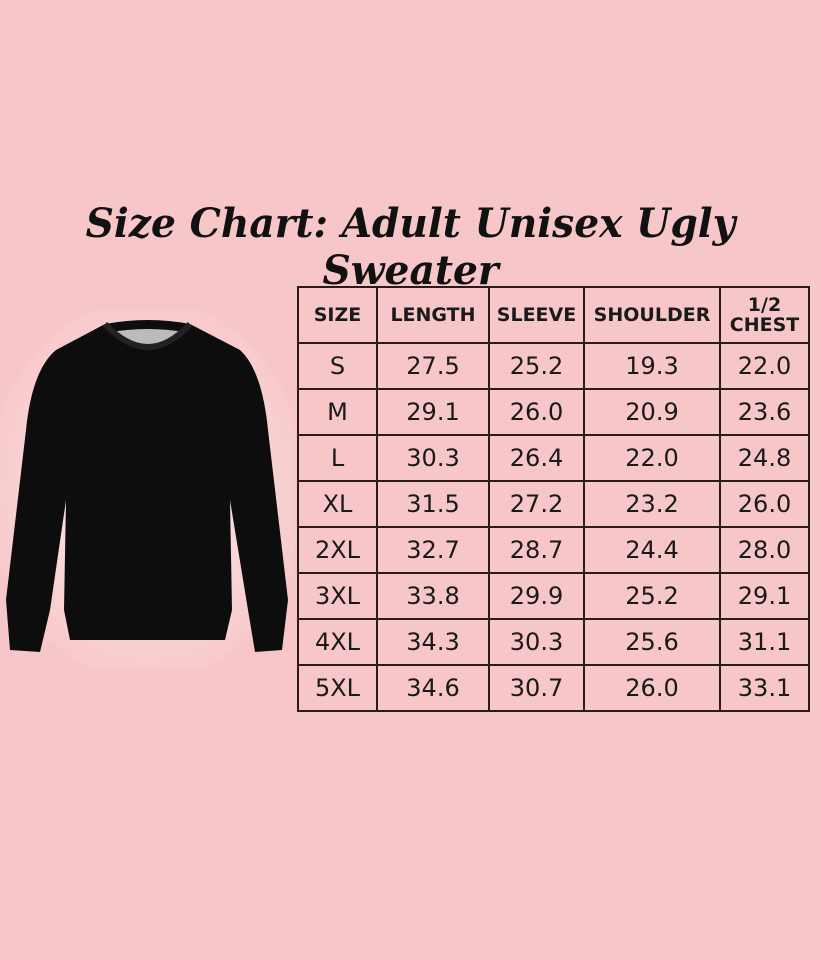 The width and height of the screenshot is (821, 960). What do you see at coordinates (652, 412) in the screenshot?
I see `cell-shoulder: 20.9` at bounding box center [652, 412].